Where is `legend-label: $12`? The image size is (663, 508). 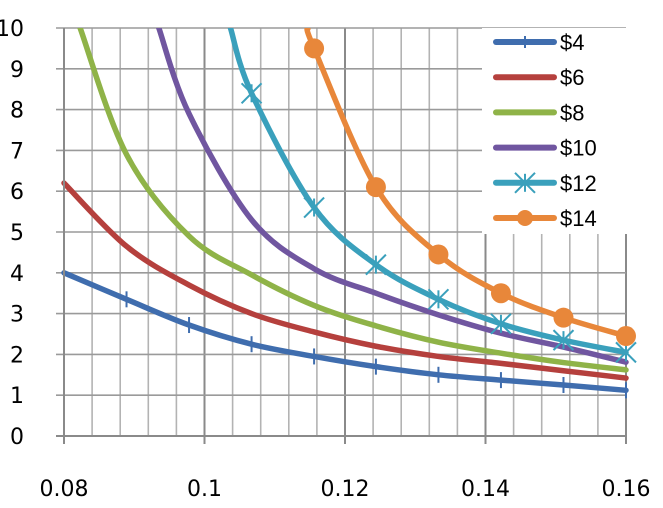
legend-label: $12 is located at coordinates (578, 183).